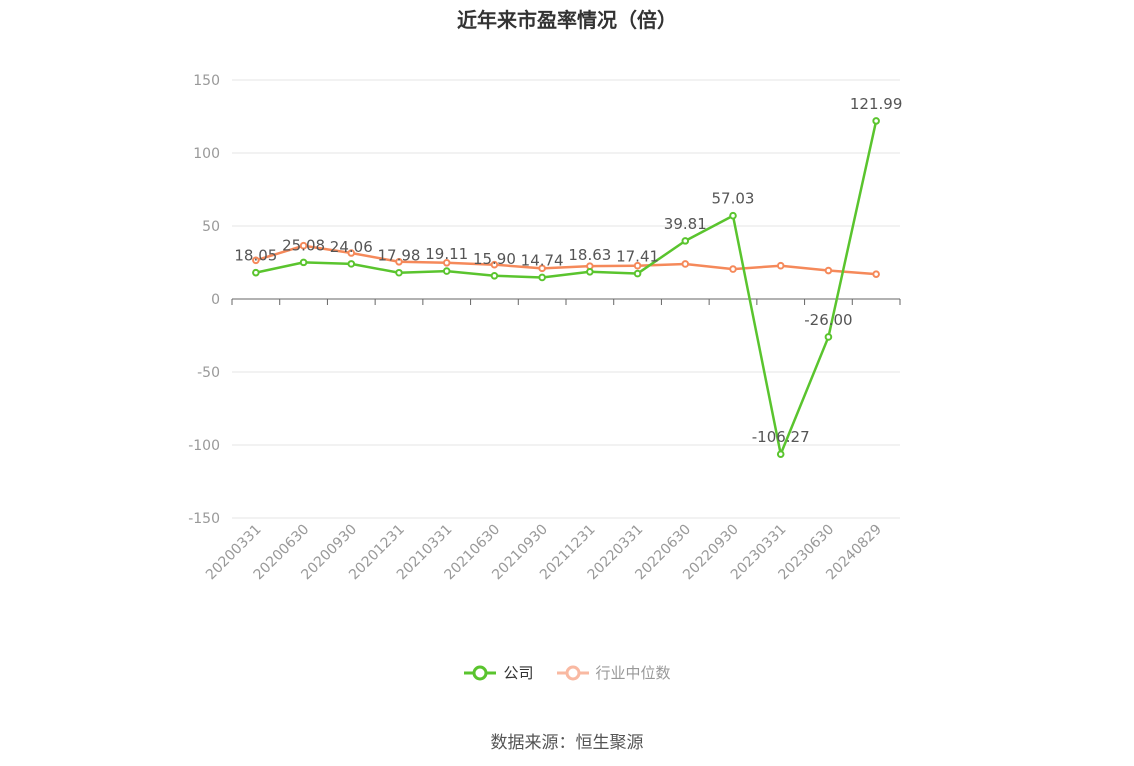  What do you see at coordinates (206, 154) in the screenshot?
I see `y-tick-label: 100` at bounding box center [206, 154].